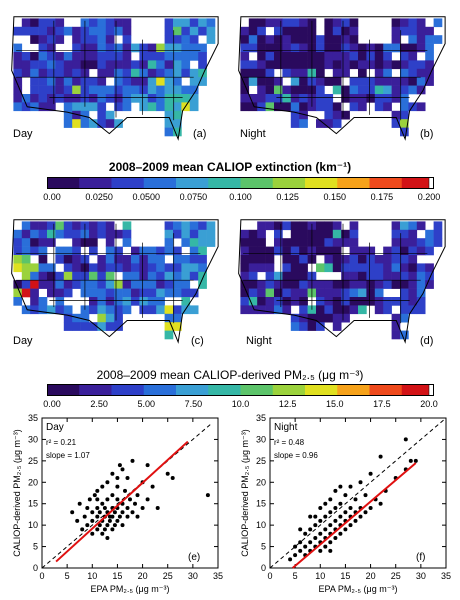 Image resolution: width=460 pixels, height=600 pixels. I want to click on y-axis-label: CALIOP-derived PM₂.₅ (μg m⁻³), so click(245, 493).